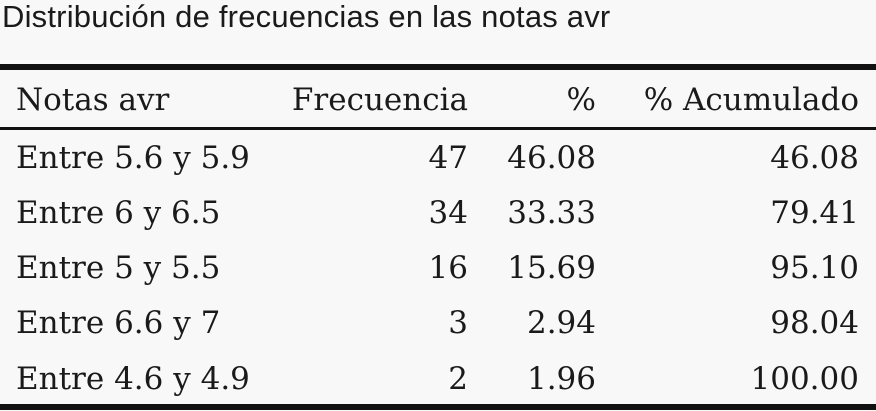 The height and width of the screenshot is (411, 876). I want to click on cell-porcentaje: 15.69, so click(551, 268).